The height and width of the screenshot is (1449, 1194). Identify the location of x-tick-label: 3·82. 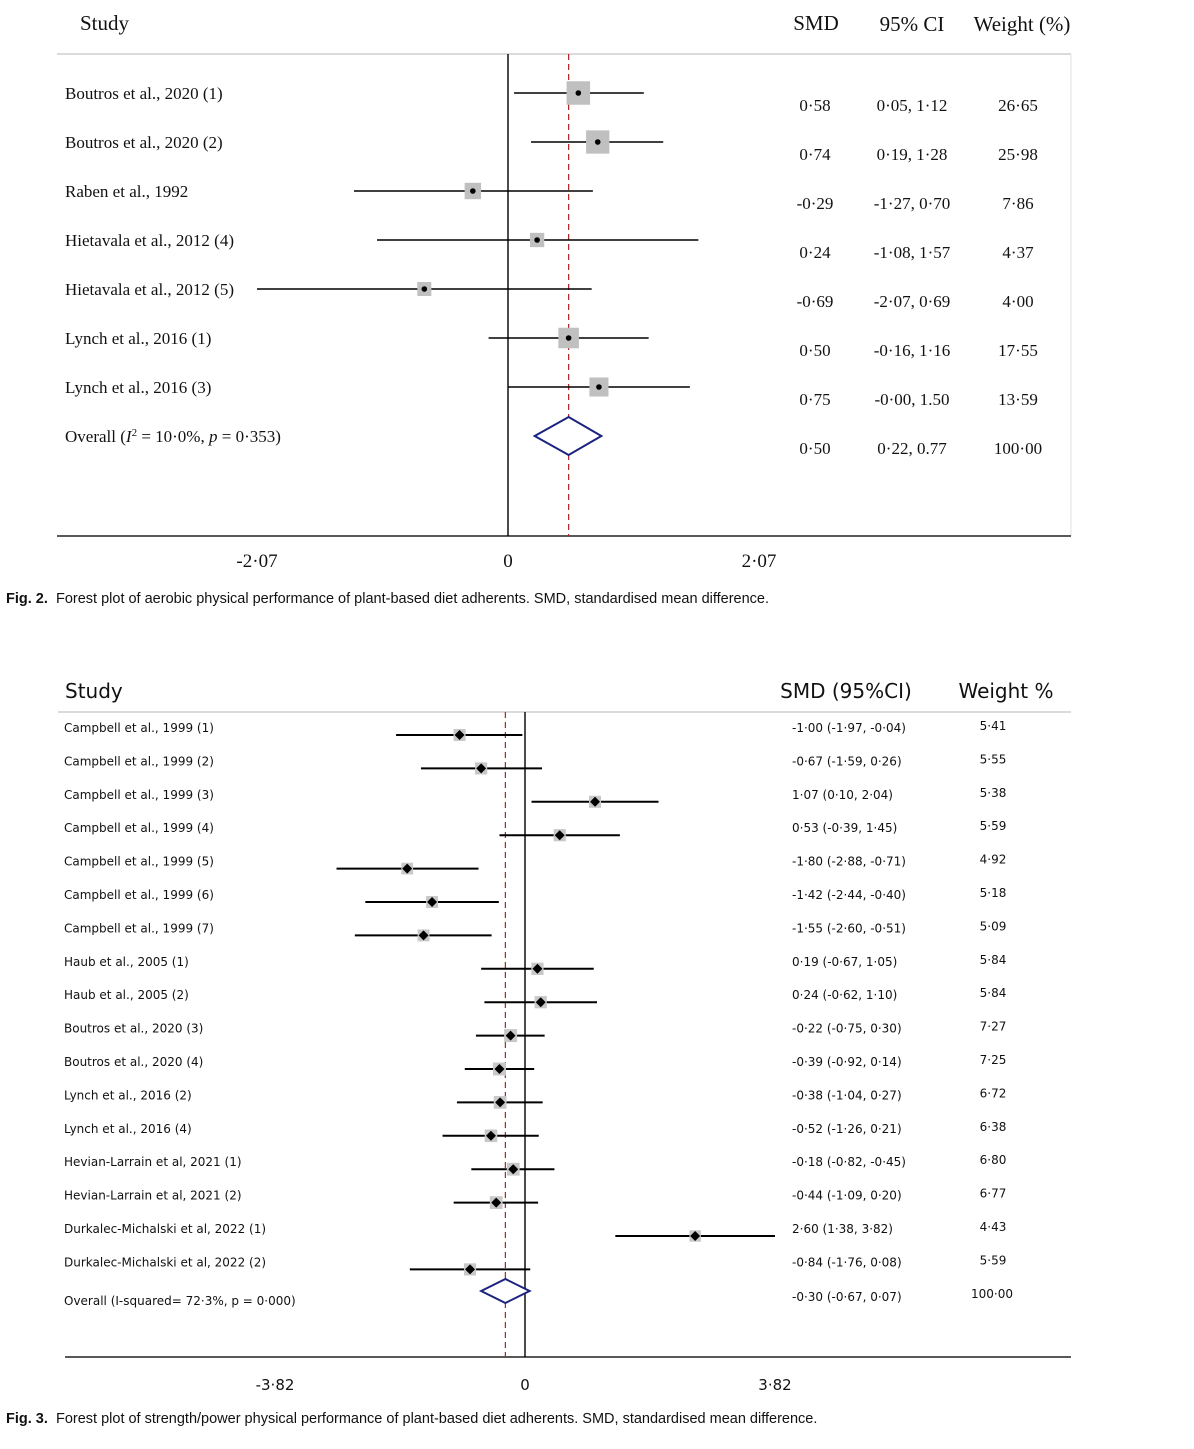
(774, 1385).